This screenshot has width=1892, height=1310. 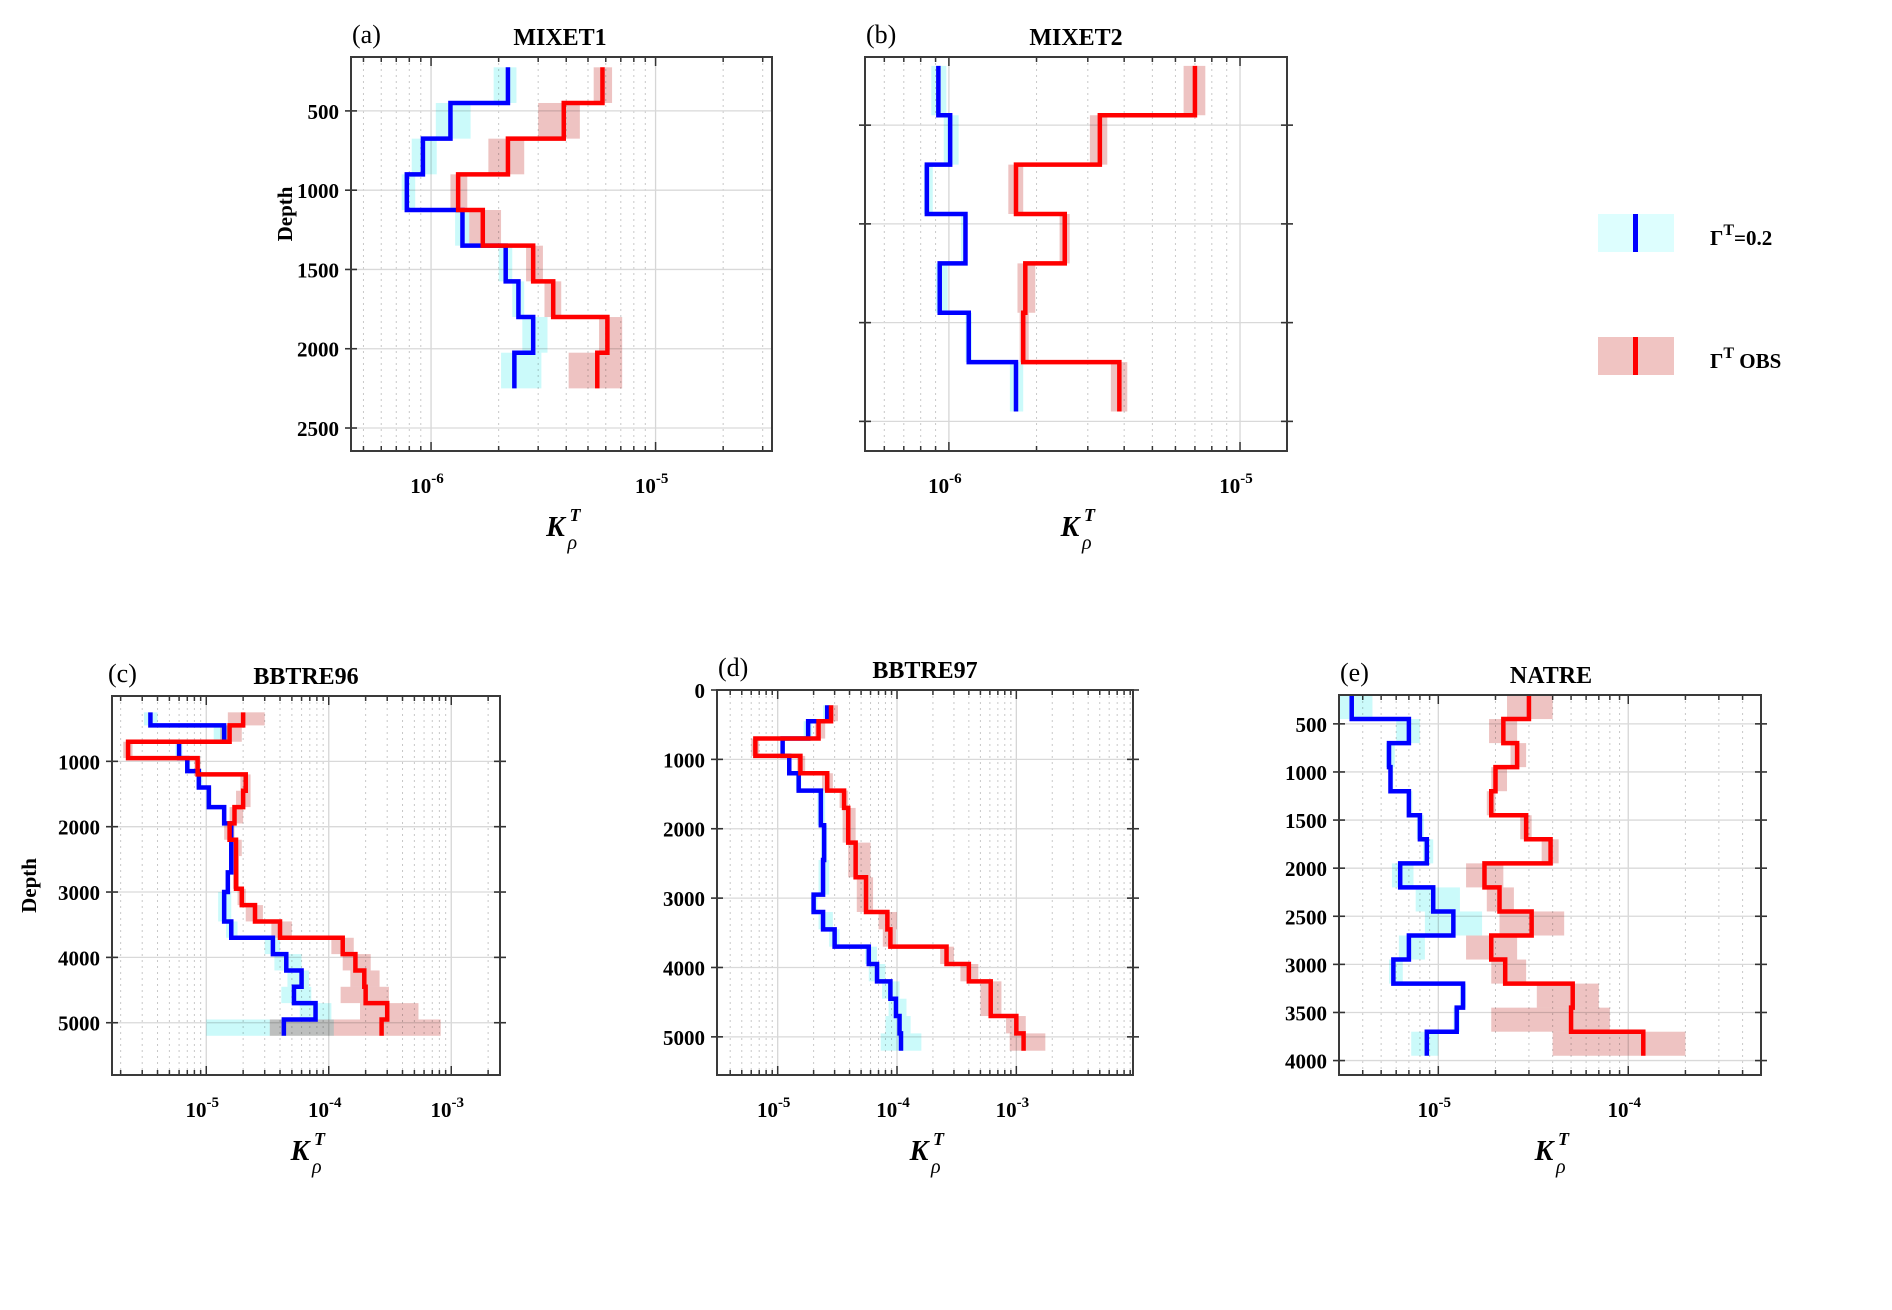 What do you see at coordinates (559, 38) in the screenshot?
I see `panel-title: MIXET1` at bounding box center [559, 38].